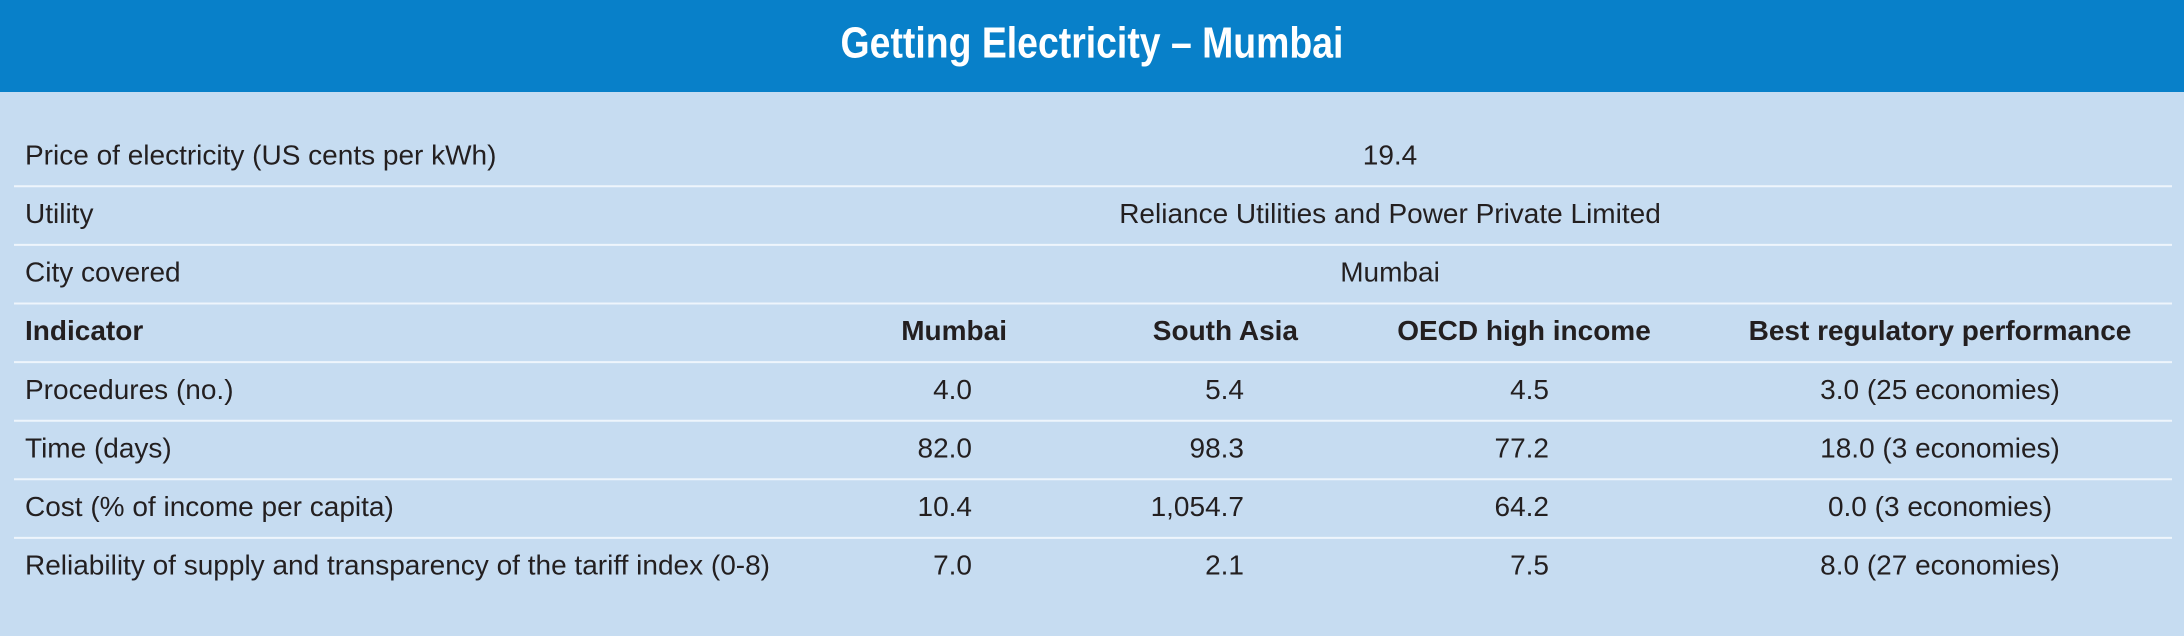  Describe the element at coordinates (1226, 330) in the screenshot. I see `column-header: South Asia` at that location.